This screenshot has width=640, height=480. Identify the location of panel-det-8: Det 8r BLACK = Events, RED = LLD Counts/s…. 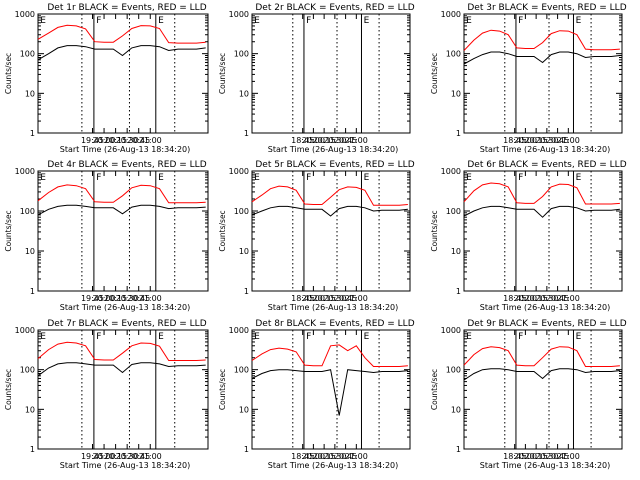
(316, 394).